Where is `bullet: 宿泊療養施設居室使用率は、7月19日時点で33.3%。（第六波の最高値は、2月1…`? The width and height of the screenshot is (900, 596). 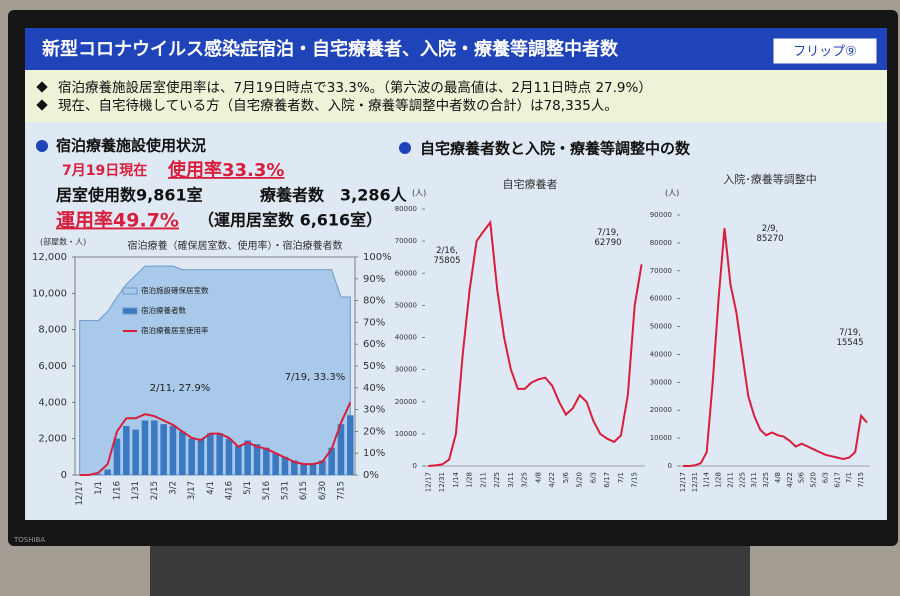
bullet: 宿泊療養施設居室使用率は、7月19日時点で33.3%。（第六波の最高値は、2月1… is located at coordinates (355, 87).